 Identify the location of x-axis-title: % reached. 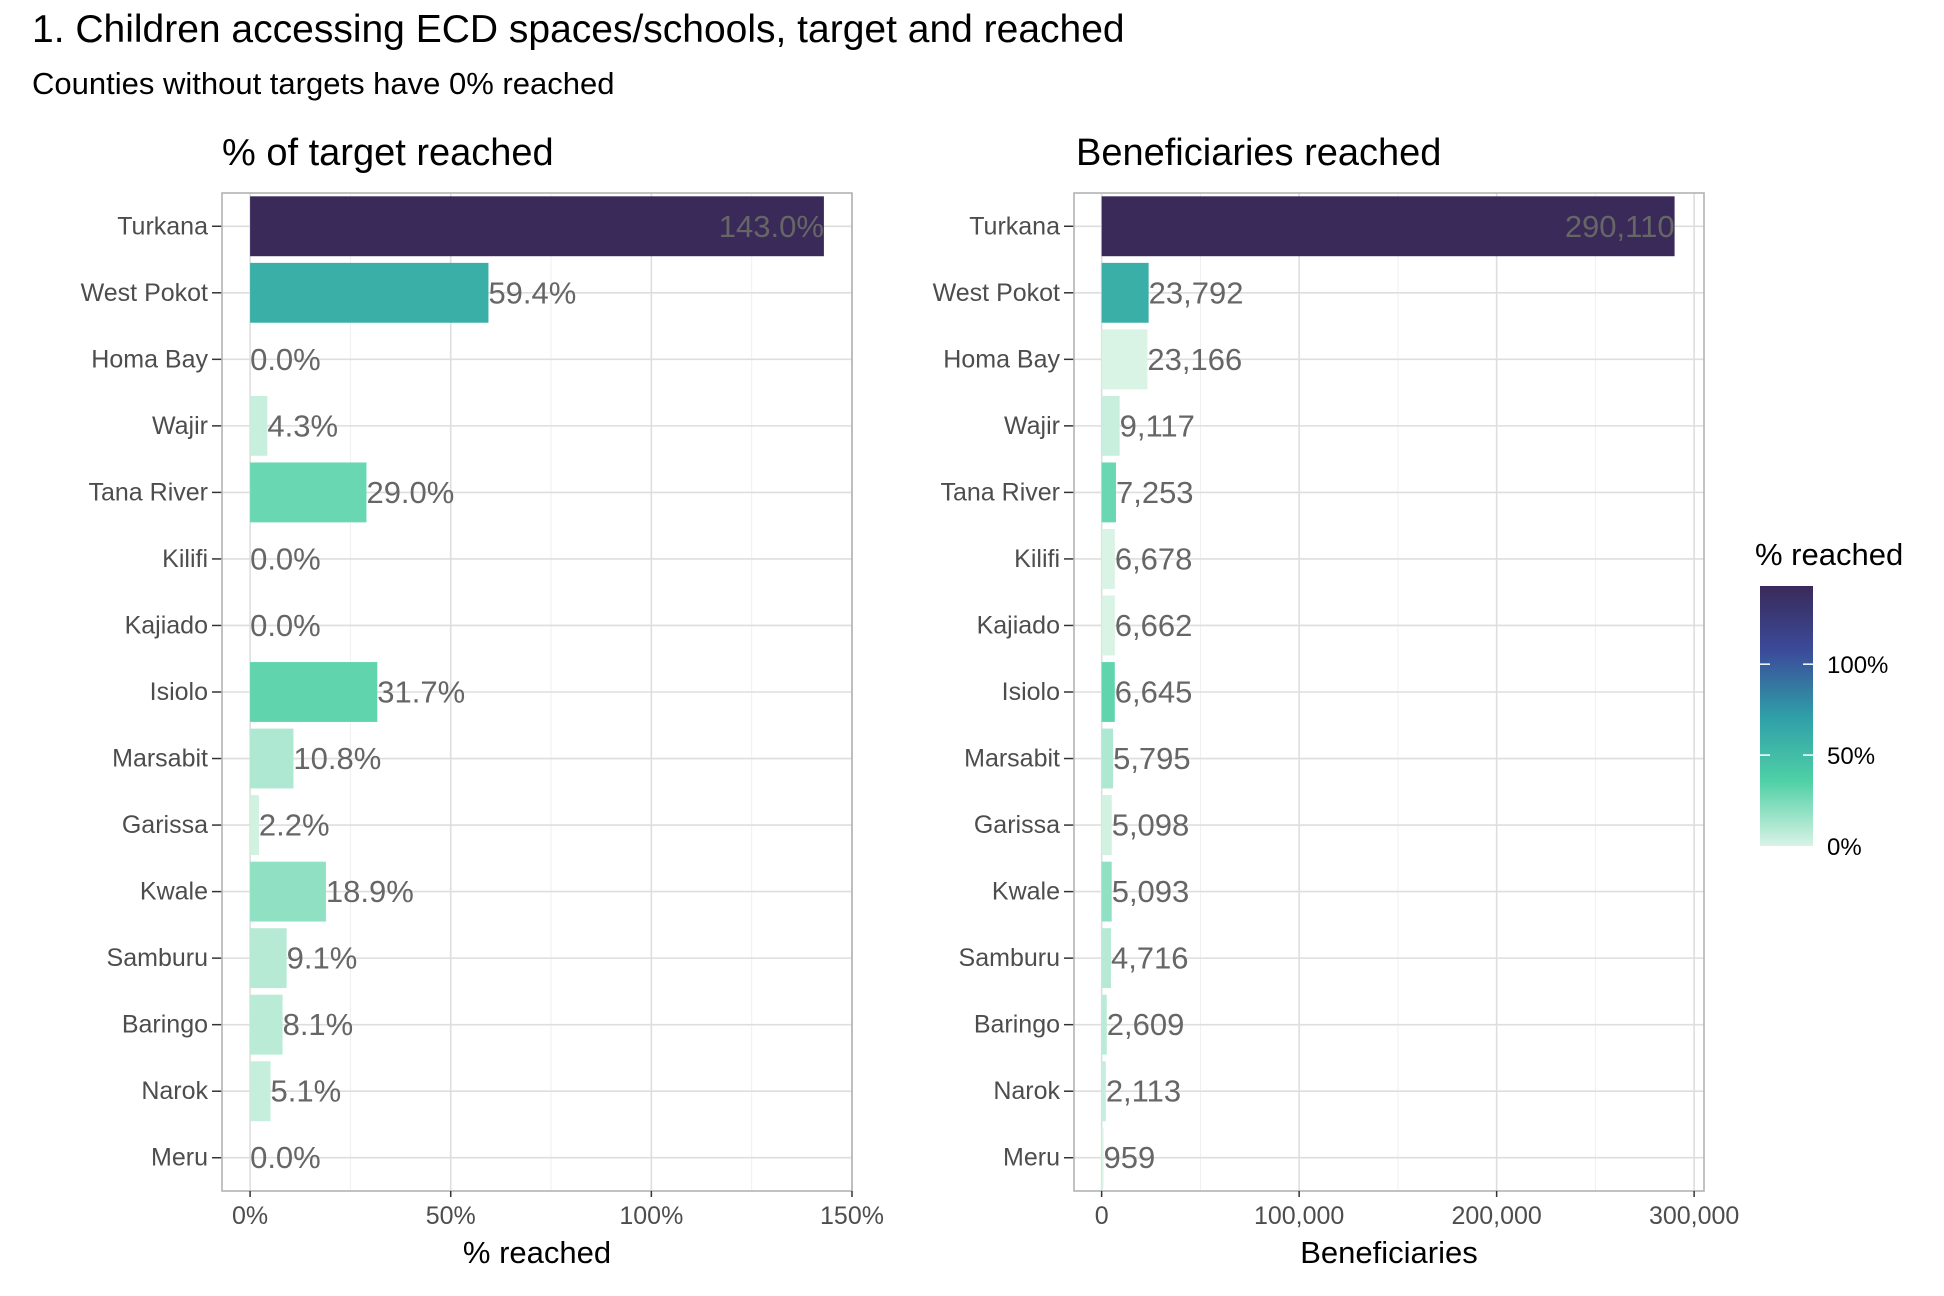
(537, 1252).